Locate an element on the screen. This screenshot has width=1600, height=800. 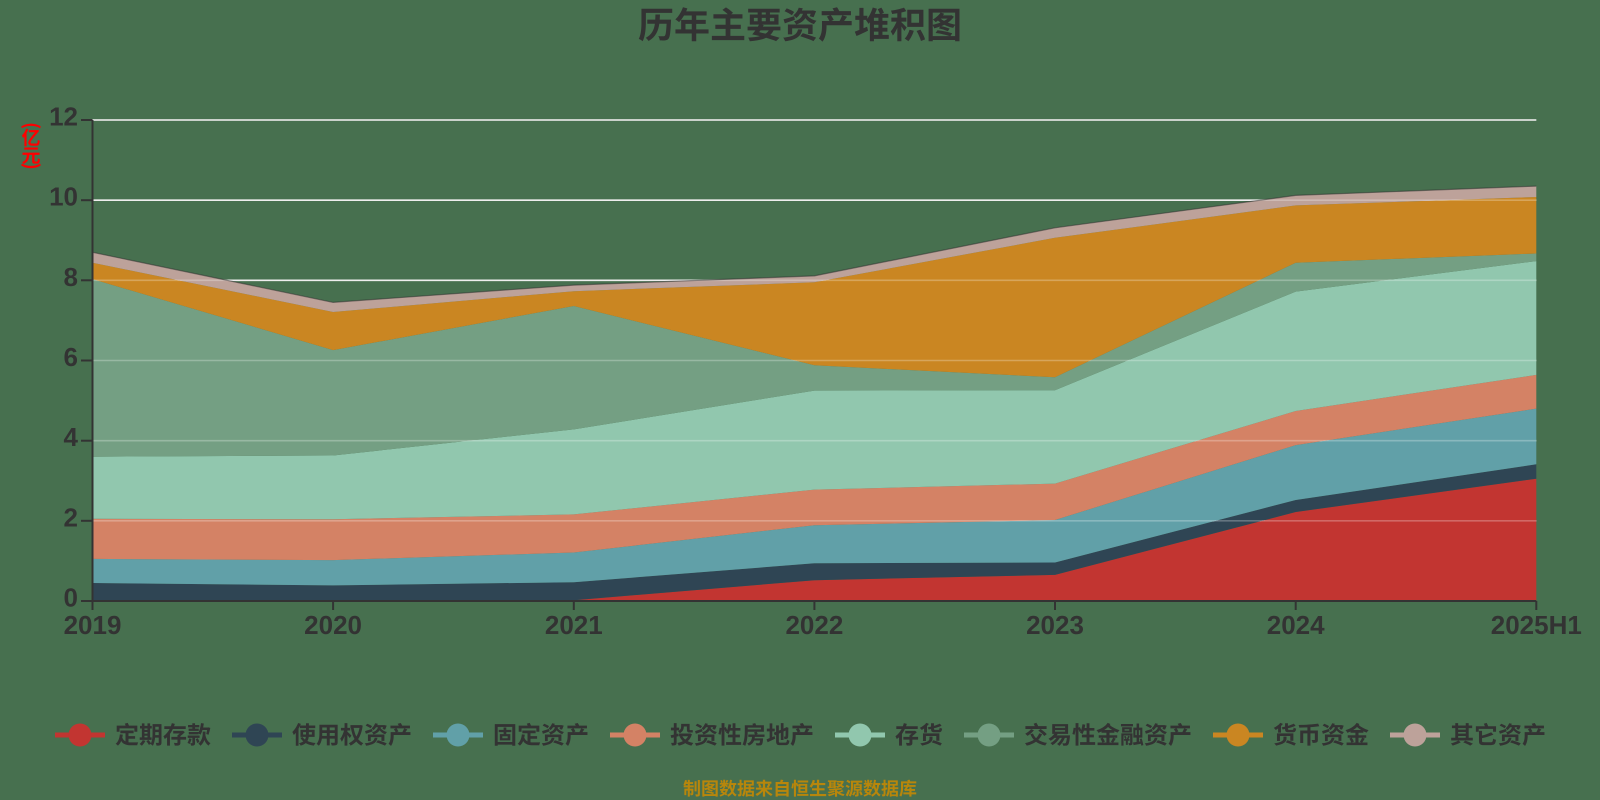
svg-text: 2 is located at coordinates (71, 517).